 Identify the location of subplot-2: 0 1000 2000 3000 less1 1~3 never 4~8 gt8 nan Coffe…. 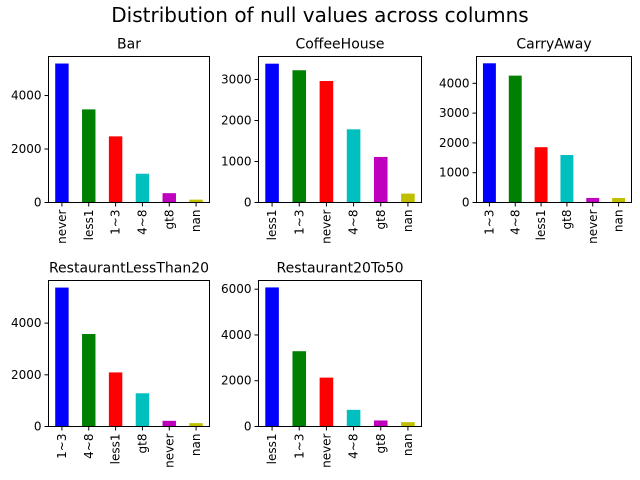
(321, 140).